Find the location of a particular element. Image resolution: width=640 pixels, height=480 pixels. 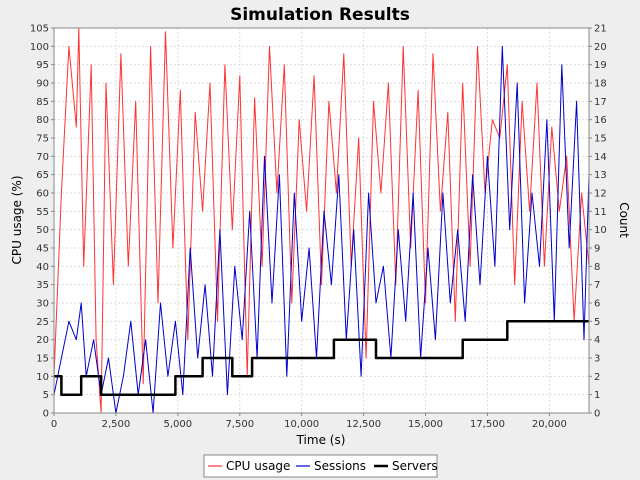

x-axis-label: Time (s) is located at coordinates (321, 440).